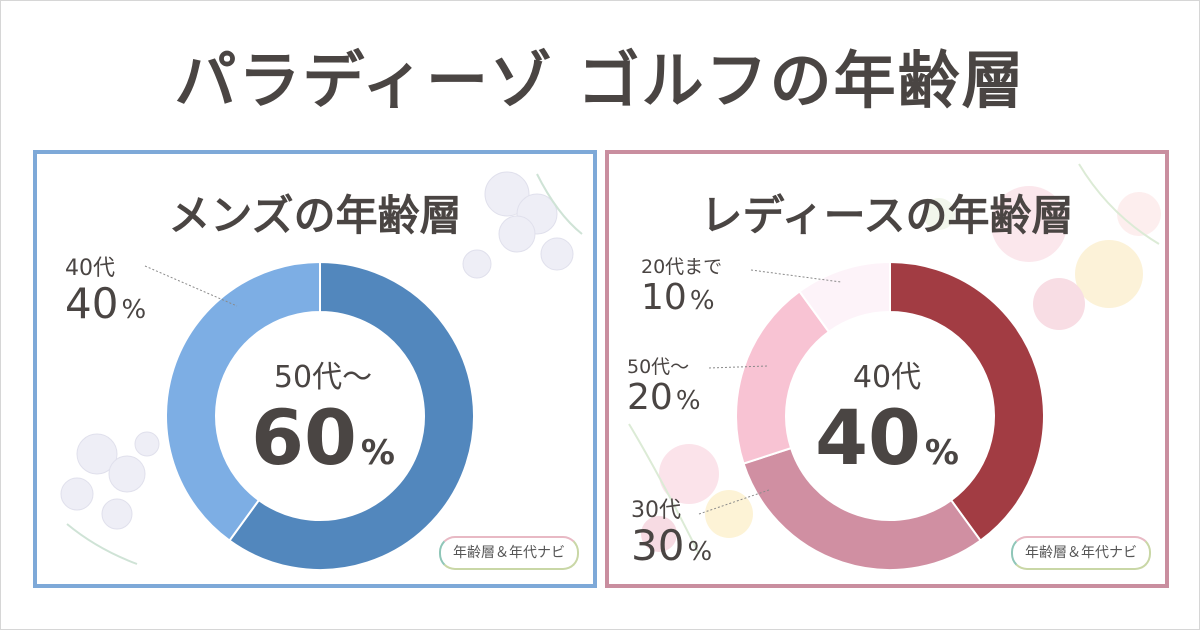 This screenshot has width=1200, height=630. I want to click on ladies-site-badge: 年齢層＆年代ナビ, so click(1081, 553).